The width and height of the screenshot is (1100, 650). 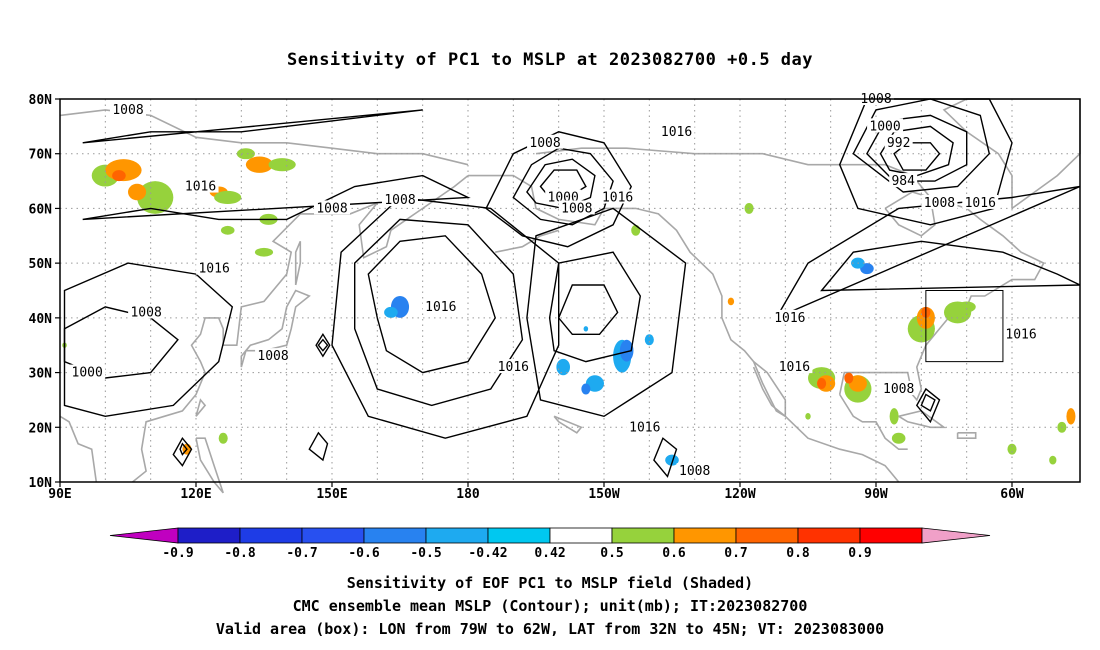 What do you see at coordinates (41, 100) in the screenshot?
I see `lat-label: 80N` at bounding box center [41, 100].